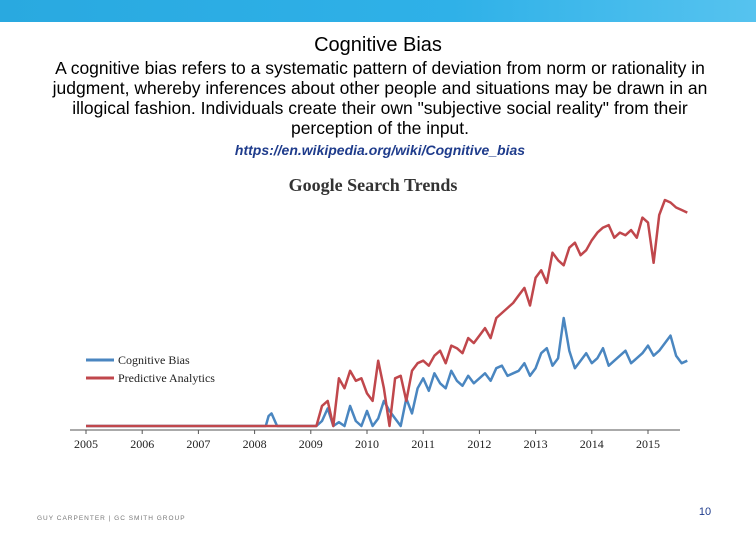 The height and width of the screenshot is (540, 756). Describe the element at coordinates (378, 11) in the screenshot. I see `header-band` at that location.